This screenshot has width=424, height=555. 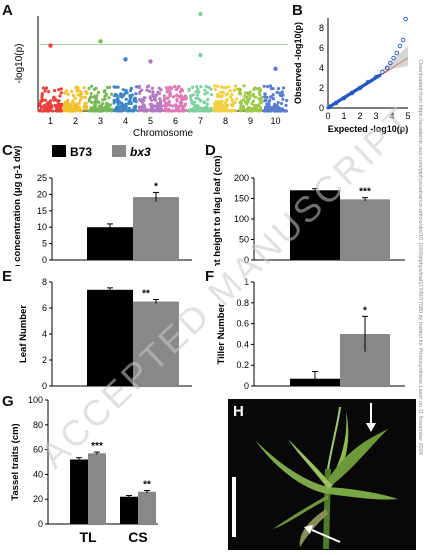 I want to click on y-tick-label: 40, so click(x=38, y=474).